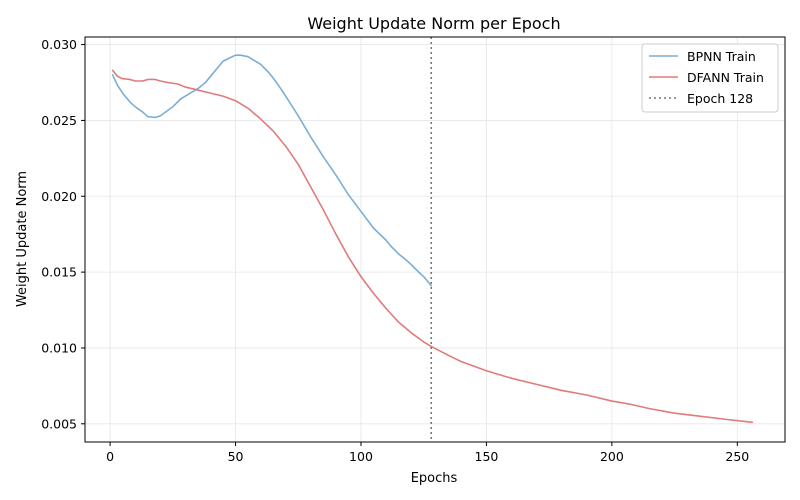 This screenshot has width=800, height=500. What do you see at coordinates (434, 478) in the screenshot?
I see `x-axis-label: Epochs` at bounding box center [434, 478].